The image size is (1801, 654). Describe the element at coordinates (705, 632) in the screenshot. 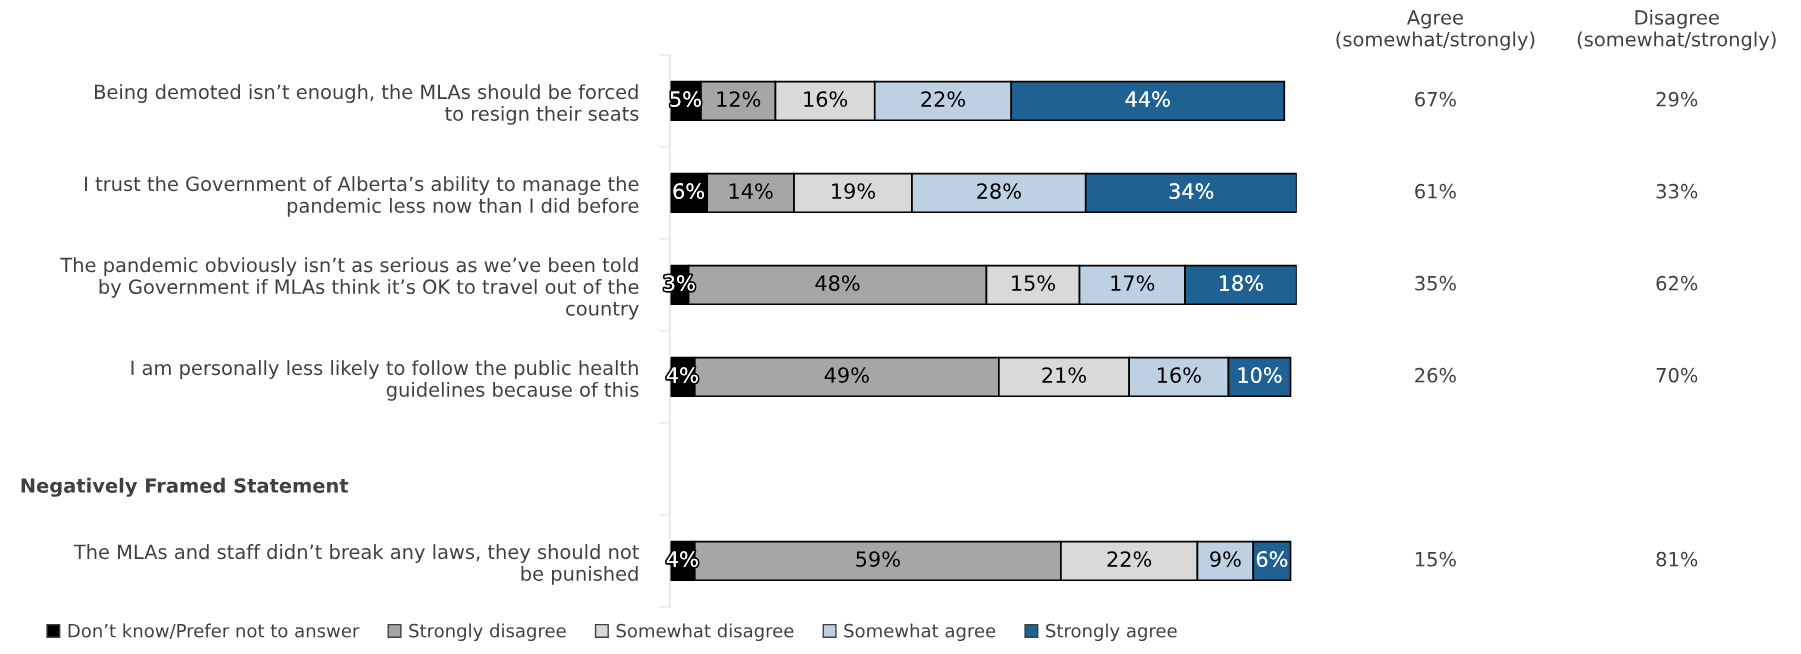

I see `legend-label: Somewhat disagree` at that location.